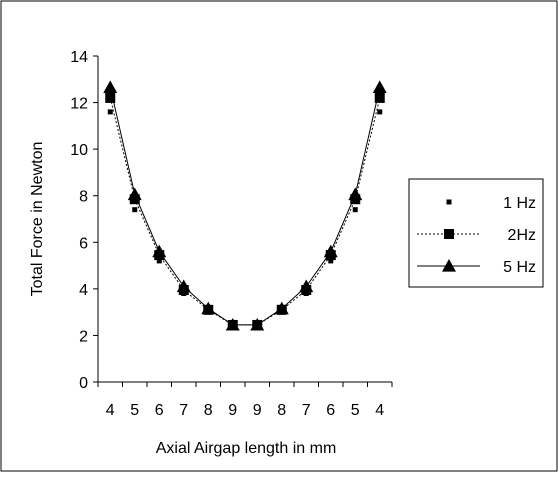 The image size is (558, 477). What do you see at coordinates (83, 336) in the screenshot?
I see `y-tick-label: 2` at bounding box center [83, 336].